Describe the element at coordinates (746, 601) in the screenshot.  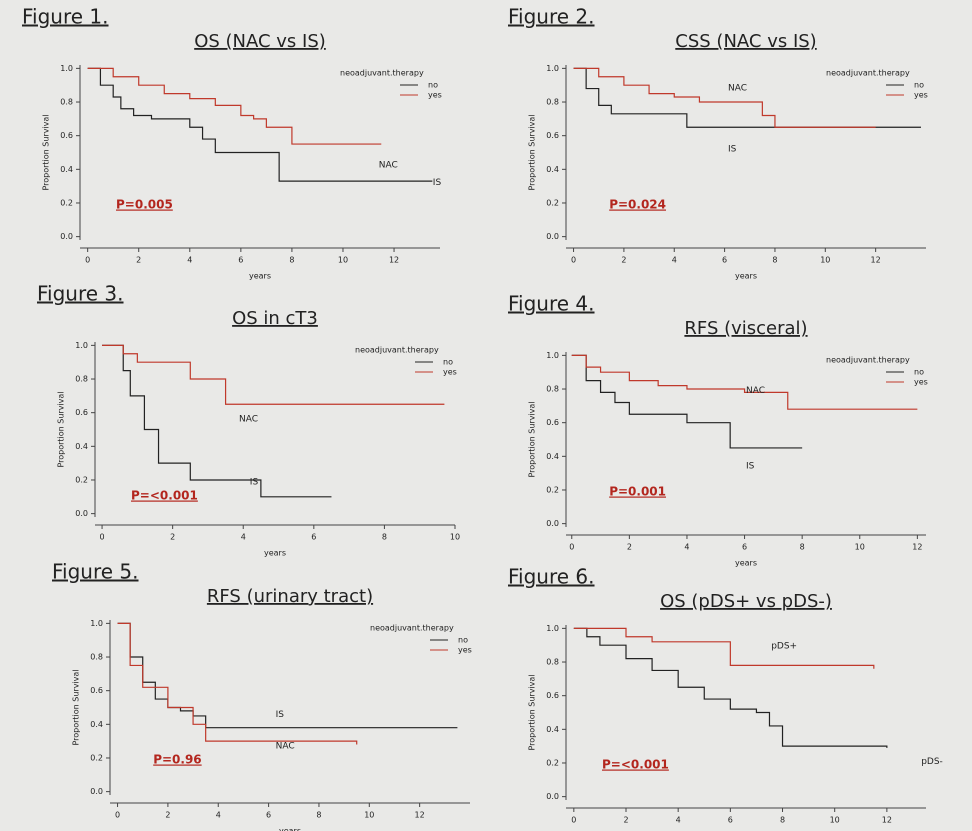
I see `chart-title: OS (pDS+ vs pDS-)` at that location.